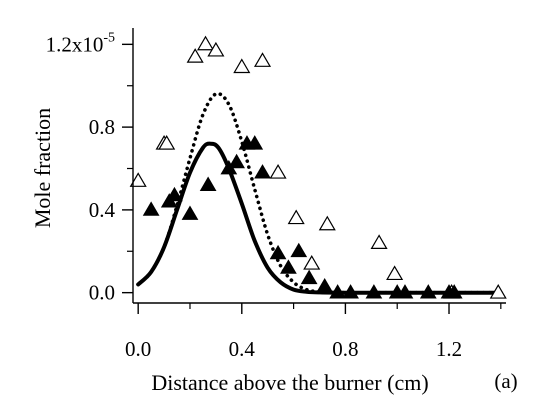 The height and width of the screenshot is (406, 545). I want to click on y-axis-title: Mole fraction, so click(42, 168).